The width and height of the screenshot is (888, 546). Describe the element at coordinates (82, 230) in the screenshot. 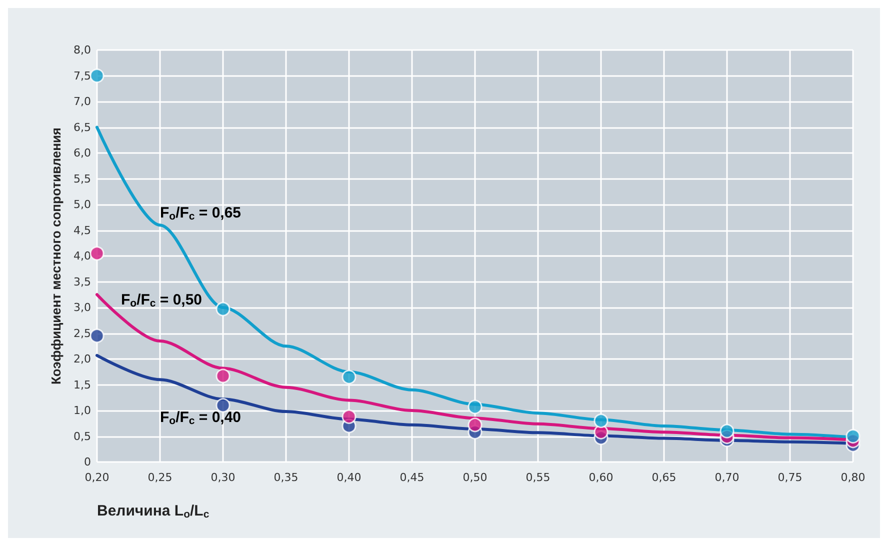

I see `y-tick-label: 4,5` at that location.